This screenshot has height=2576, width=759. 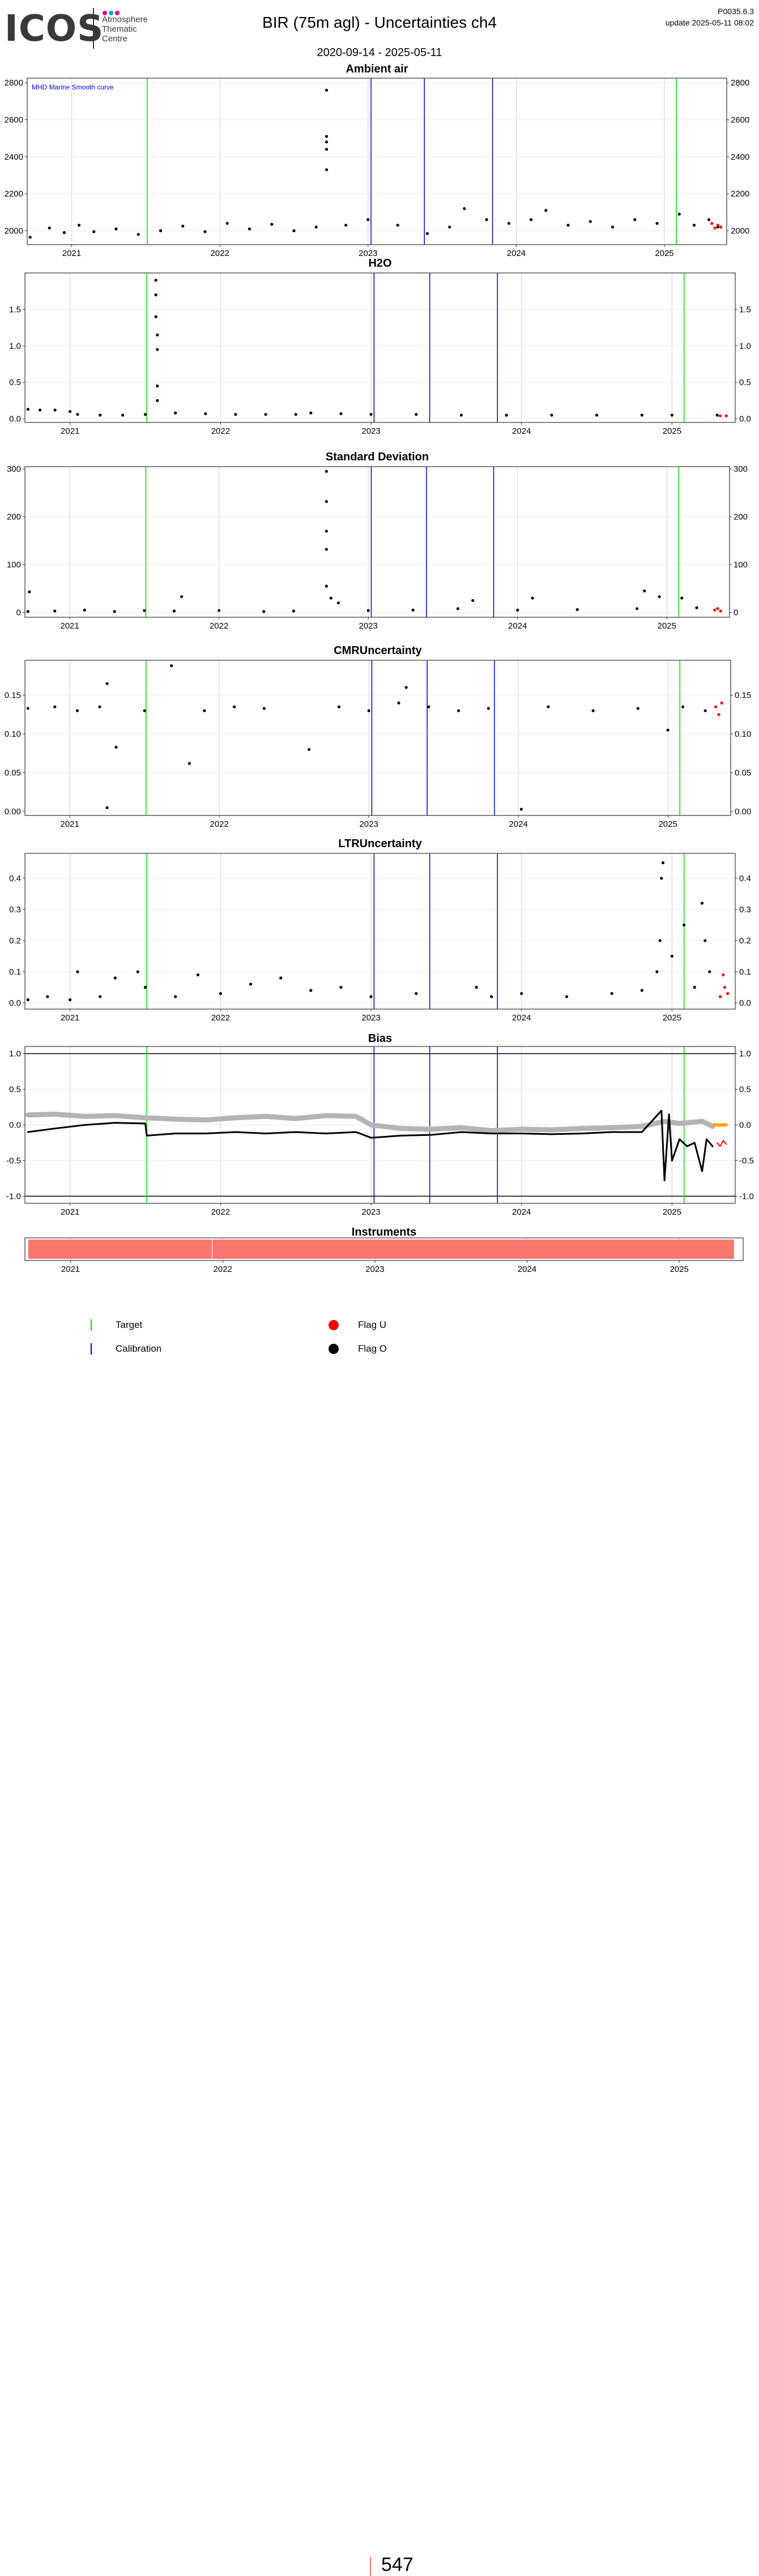 What do you see at coordinates (93, 28) in the screenshot?
I see `logo-divider` at bounding box center [93, 28].